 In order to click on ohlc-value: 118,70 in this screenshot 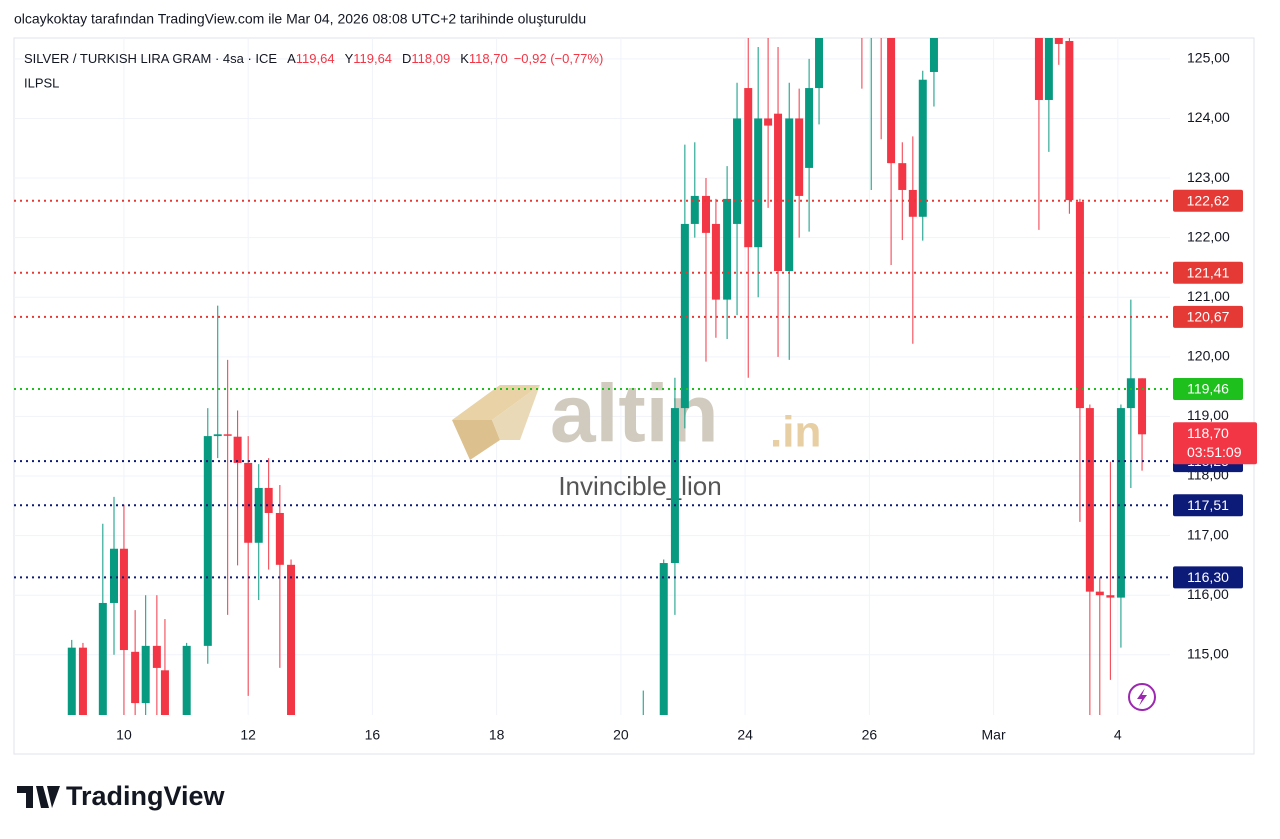, I will do `click(488, 58)`.